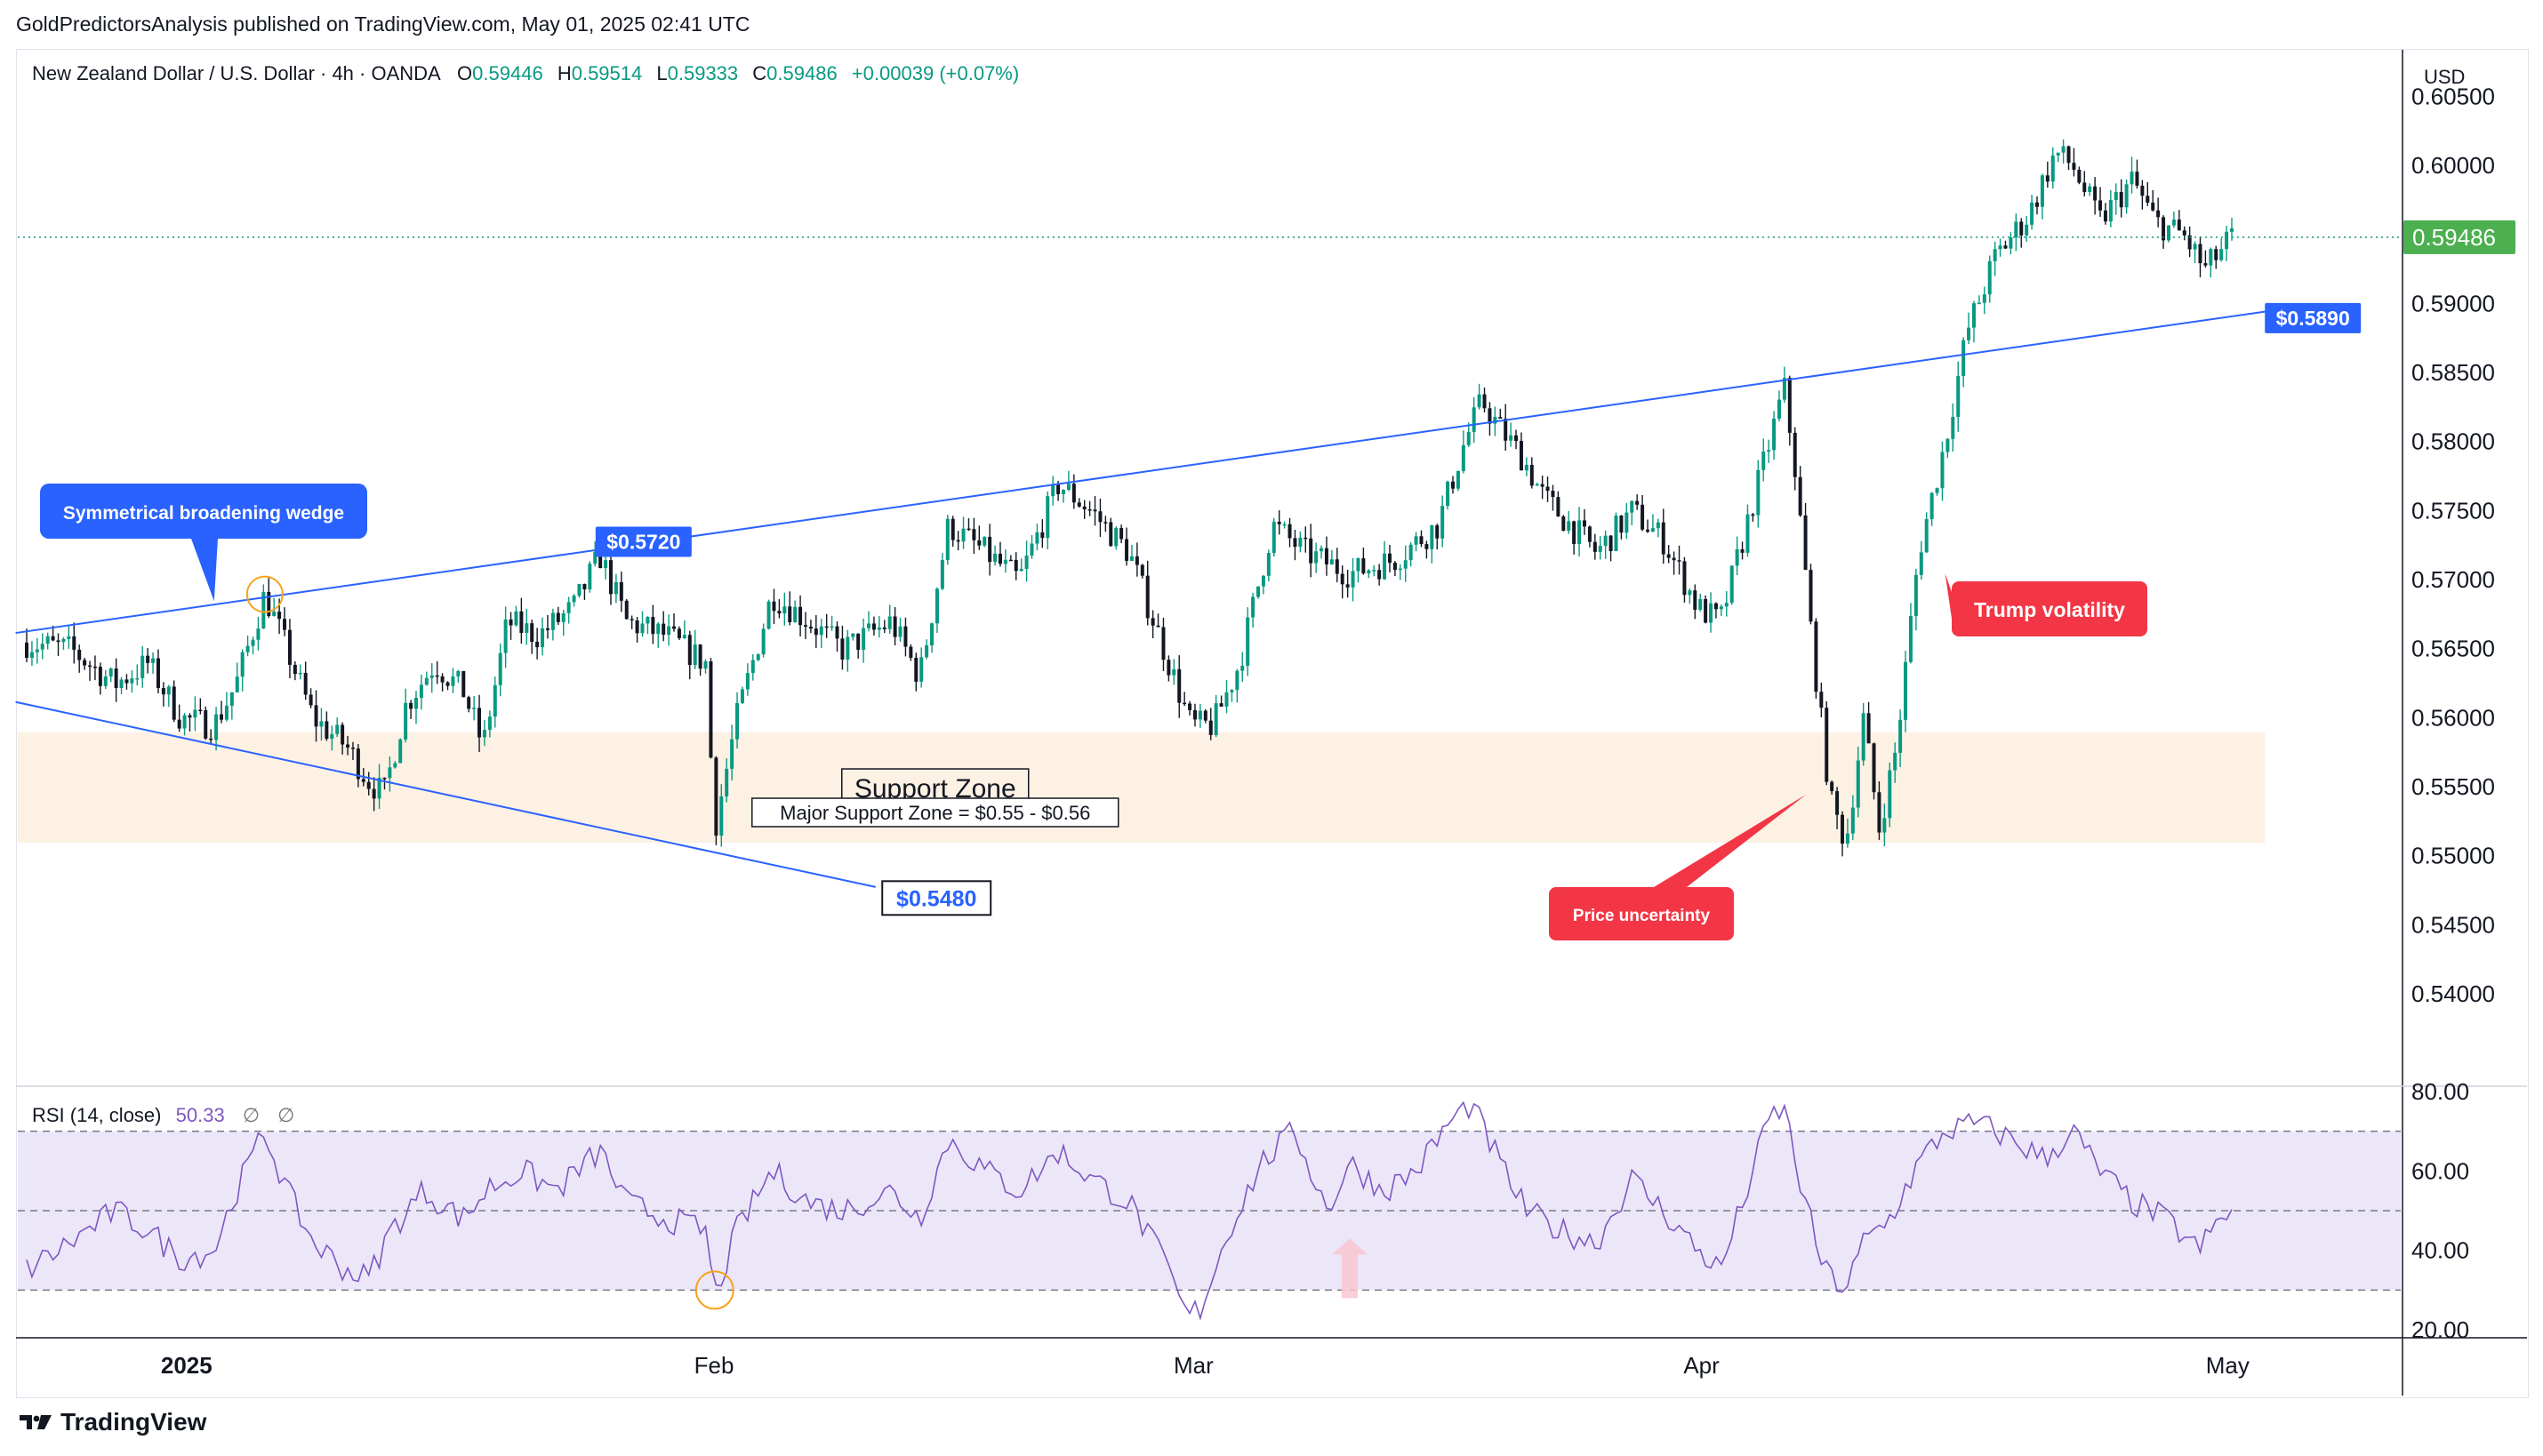 The image size is (2543, 1456). Describe the element at coordinates (2453, 856) in the screenshot. I see `price-tick-label: 0.55000` at that location.